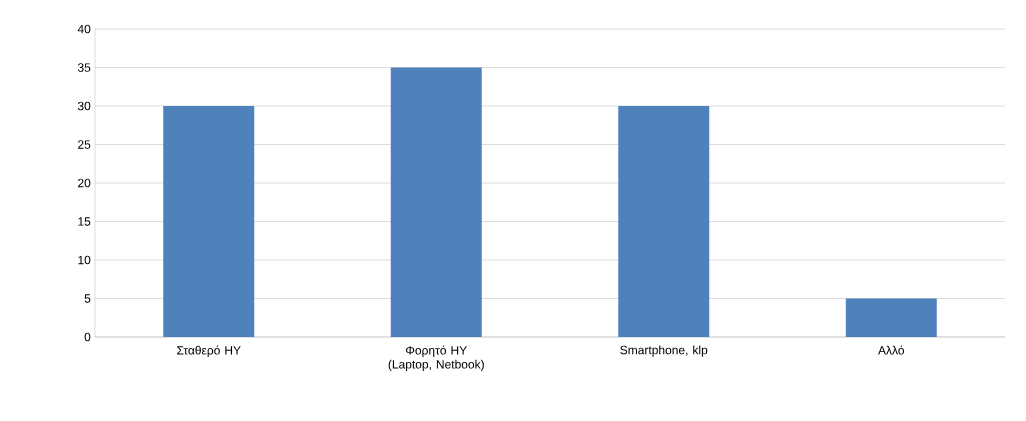 Image resolution: width=1026 pixels, height=421 pixels. I want to click on x-tick-label: Αλλό, so click(891, 350).